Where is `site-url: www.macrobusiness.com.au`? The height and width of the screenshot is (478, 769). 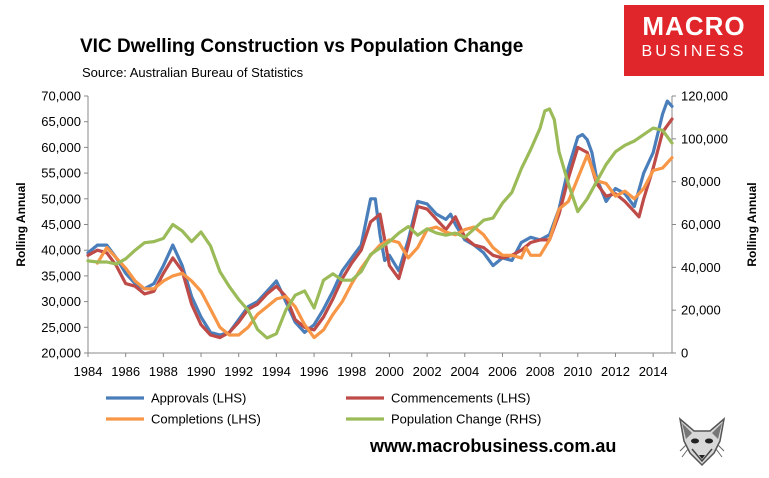 site-url: www.macrobusiness.com.au is located at coordinates (493, 446).